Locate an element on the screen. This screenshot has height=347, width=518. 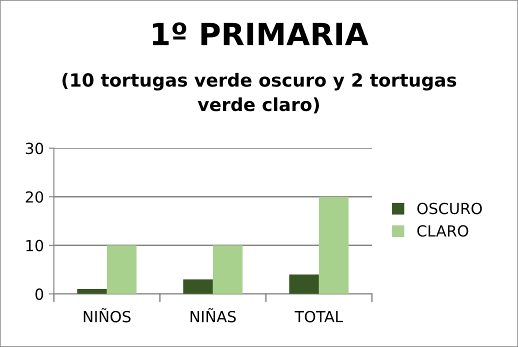
chart-title: 1º PRIMARIA is located at coordinates (260, 34).